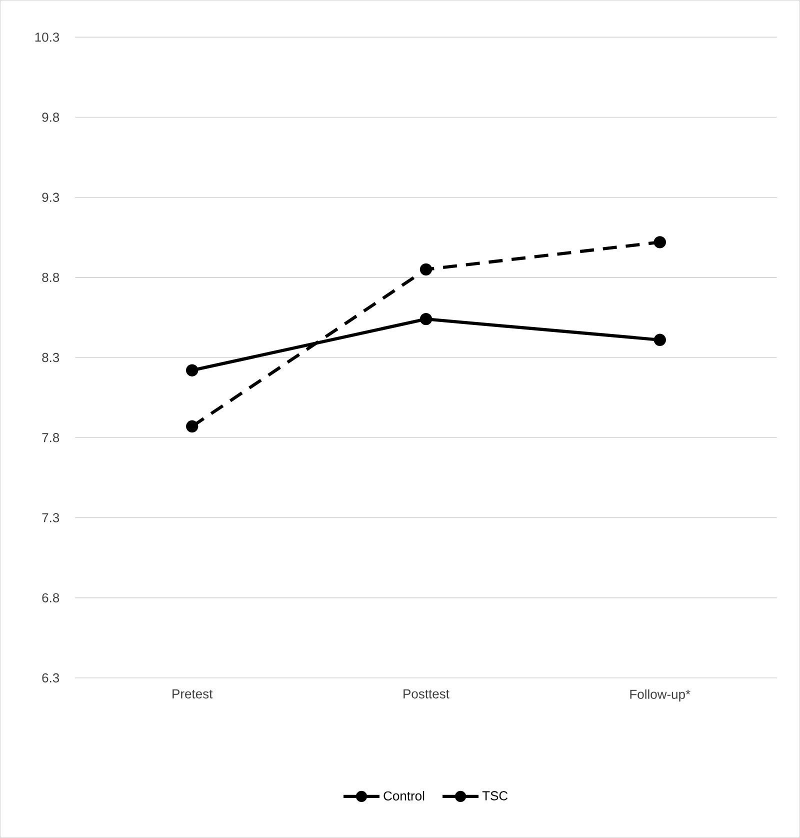 This screenshot has width=800, height=838. I want to click on y-tick-label: 9.8, so click(51, 117).